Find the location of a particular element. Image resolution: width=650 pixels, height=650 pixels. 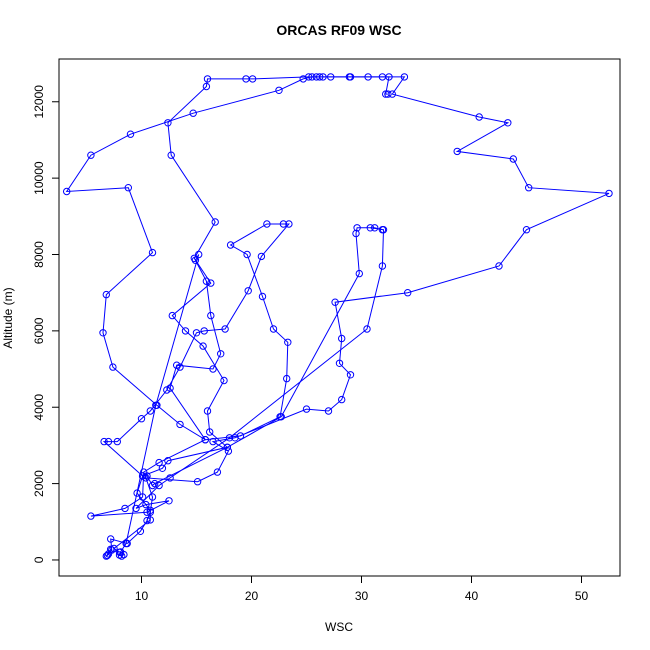

y-tick-label: 6000 is located at coordinates (39, 330).